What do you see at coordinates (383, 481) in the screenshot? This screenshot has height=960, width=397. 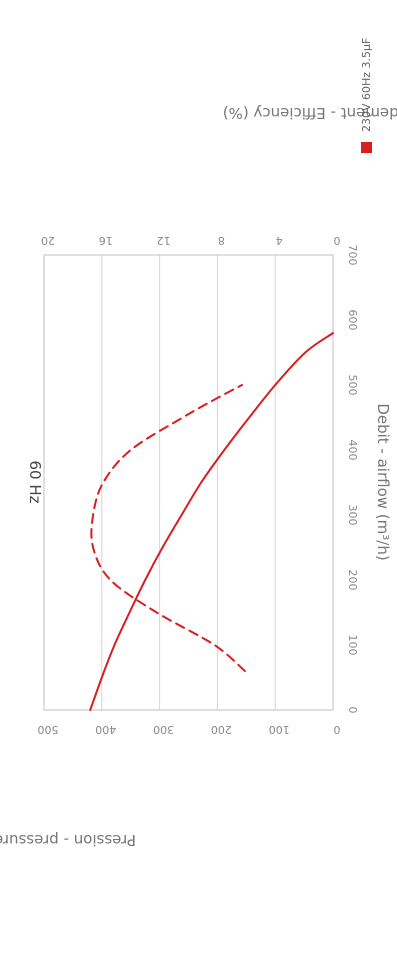 I see `x-axis-title: Debit - airflow (m³/h)` at bounding box center [383, 481].